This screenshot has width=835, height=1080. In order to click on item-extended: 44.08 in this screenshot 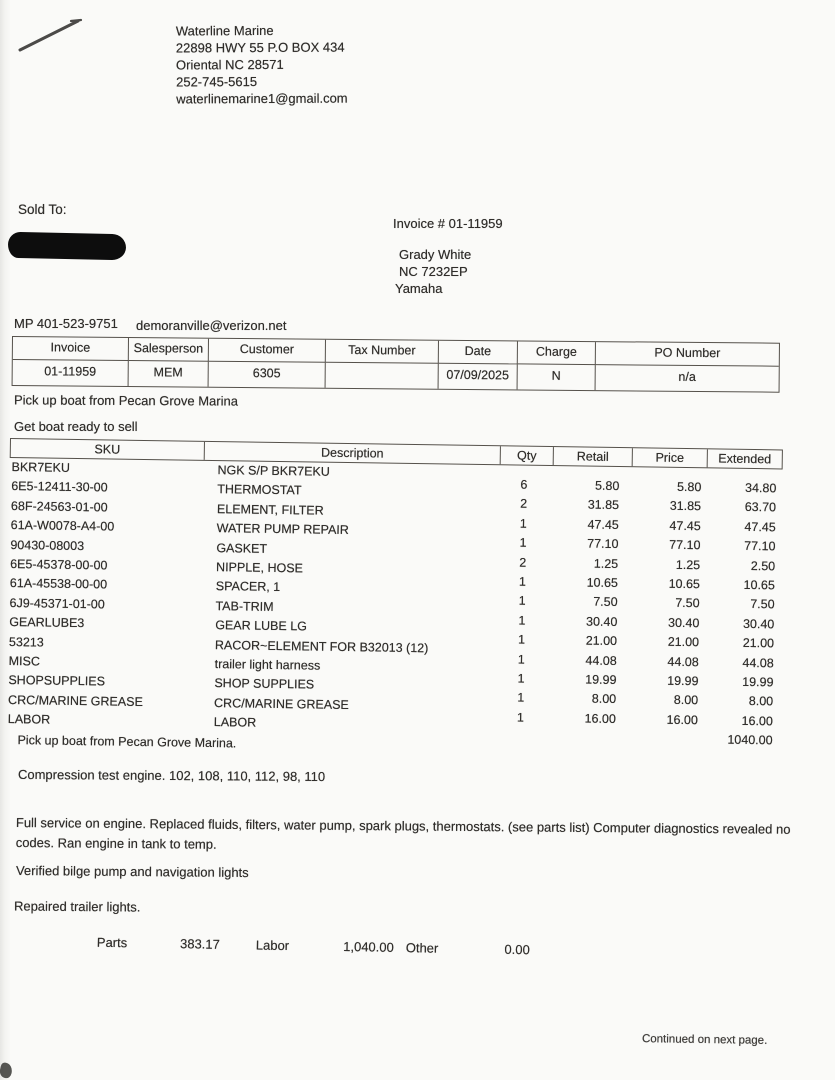, I will do `click(758, 662)`.